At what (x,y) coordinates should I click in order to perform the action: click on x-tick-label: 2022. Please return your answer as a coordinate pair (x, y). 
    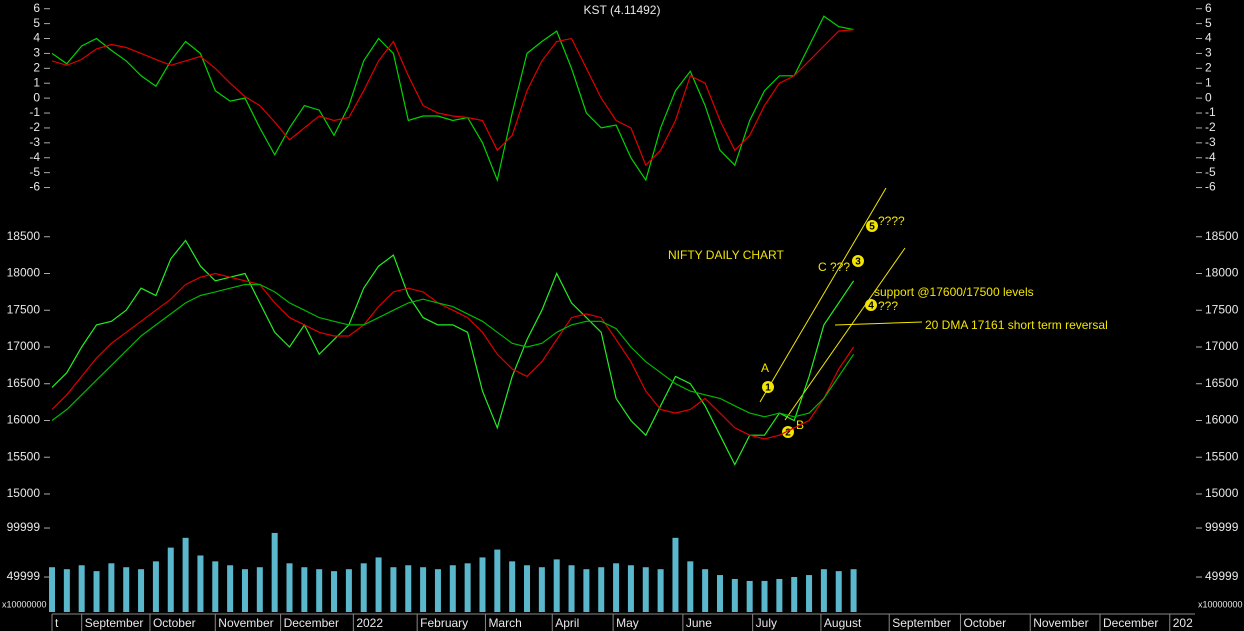
    Looking at the image, I should click on (369, 623).